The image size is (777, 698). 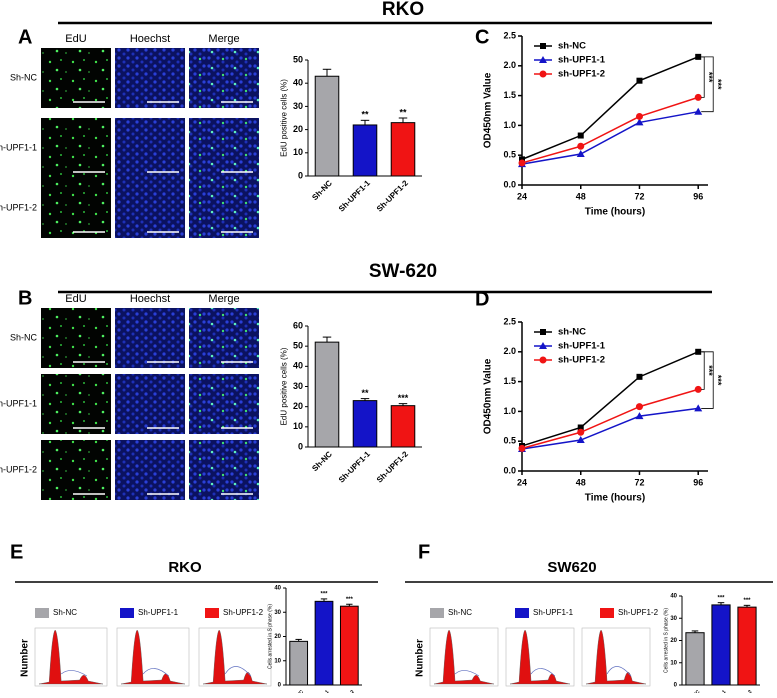 I want to click on x-tick-label: 96, so click(x=698, y=196).